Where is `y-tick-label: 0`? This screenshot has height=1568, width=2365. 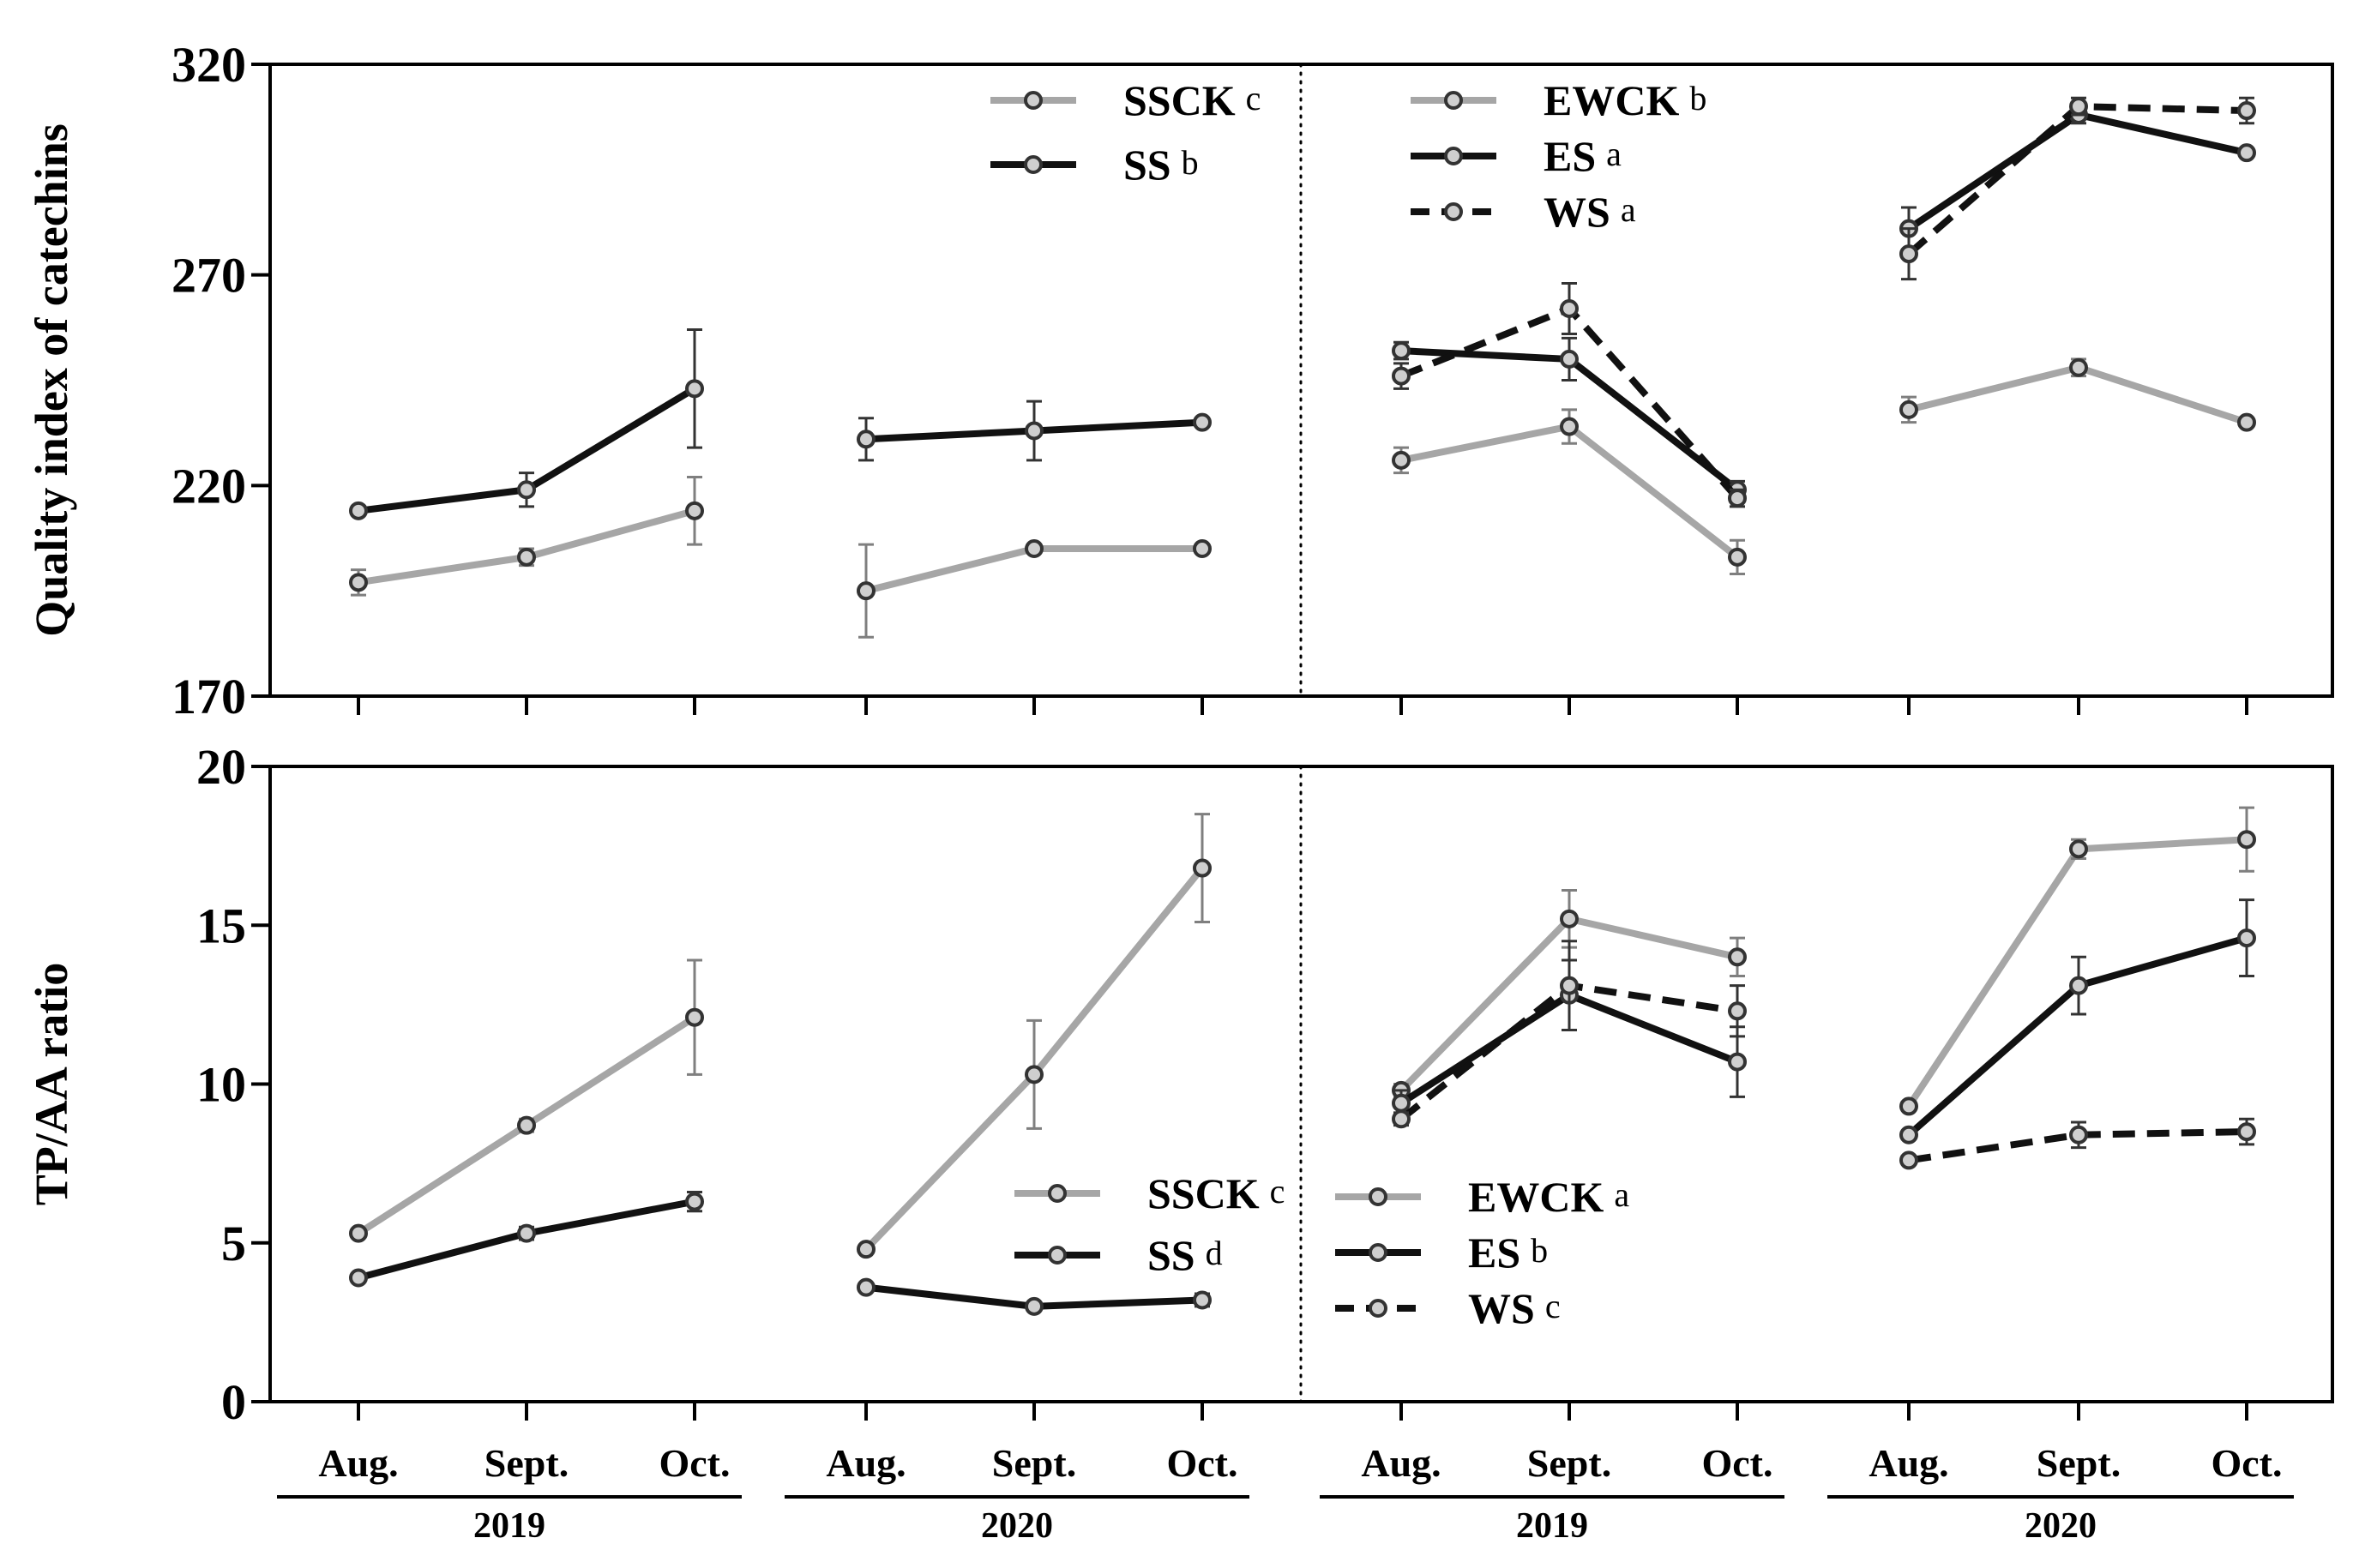
y-tick-label: 0 is located at coordinates (233, 1402).